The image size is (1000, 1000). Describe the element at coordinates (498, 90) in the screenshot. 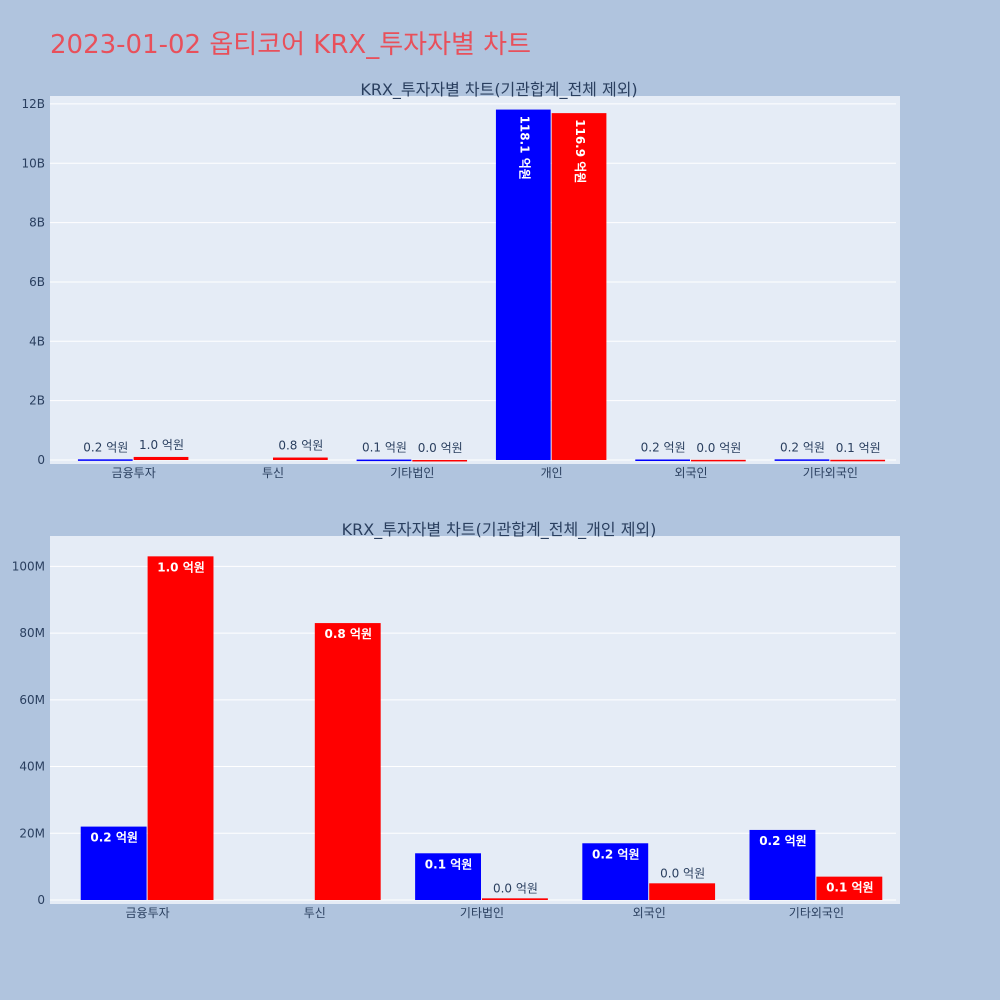

I see `chart-title: KRX_투자자별 차트(기관합계_전체 제외)` at that location.